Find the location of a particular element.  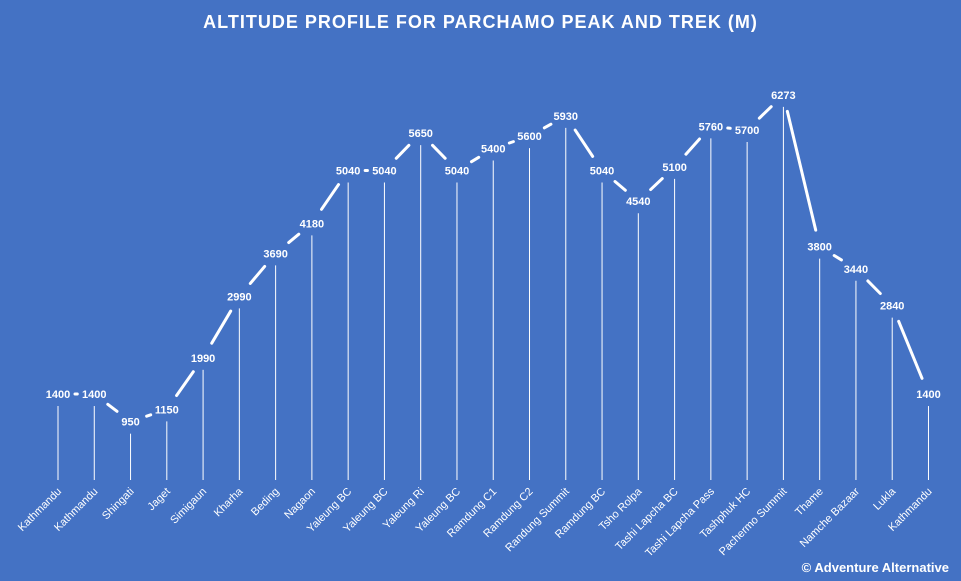

category-label: Simigaun is located at coordinates (188, 506).